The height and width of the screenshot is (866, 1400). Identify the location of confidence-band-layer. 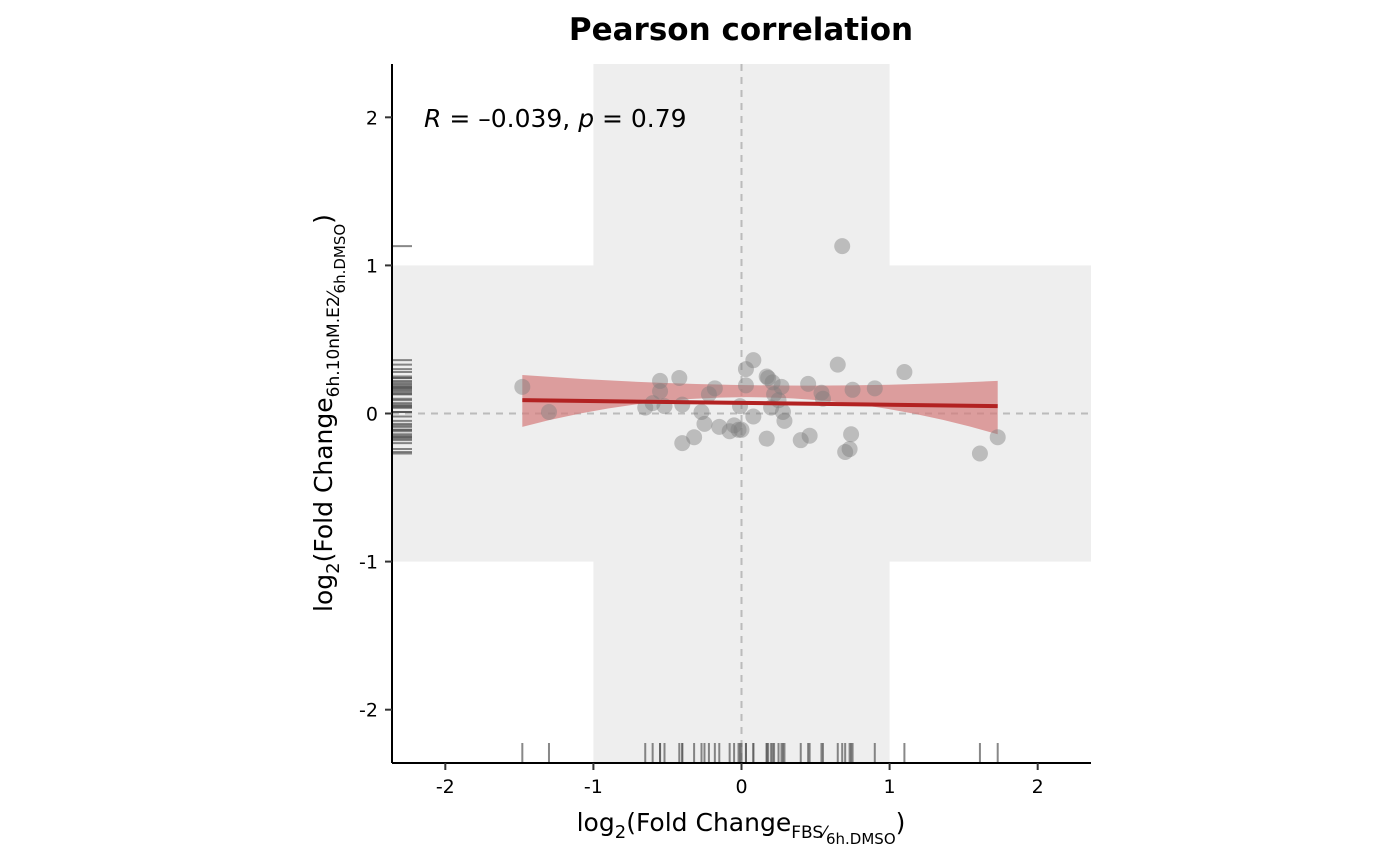
(760, 404).